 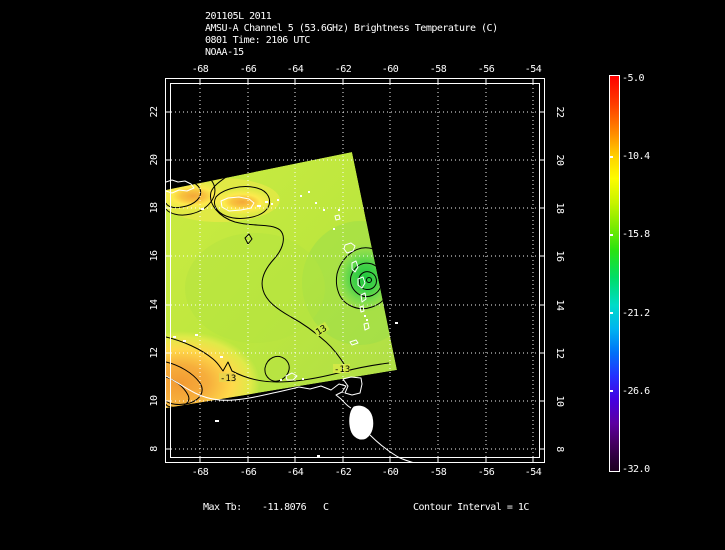 I want to click on coast-orinoco-delta, so click(x=361, y=422).